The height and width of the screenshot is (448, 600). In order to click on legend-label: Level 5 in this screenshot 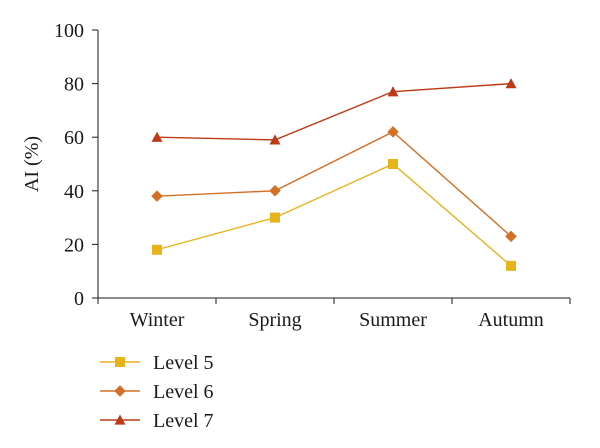, I will do `click(183, 363)`.